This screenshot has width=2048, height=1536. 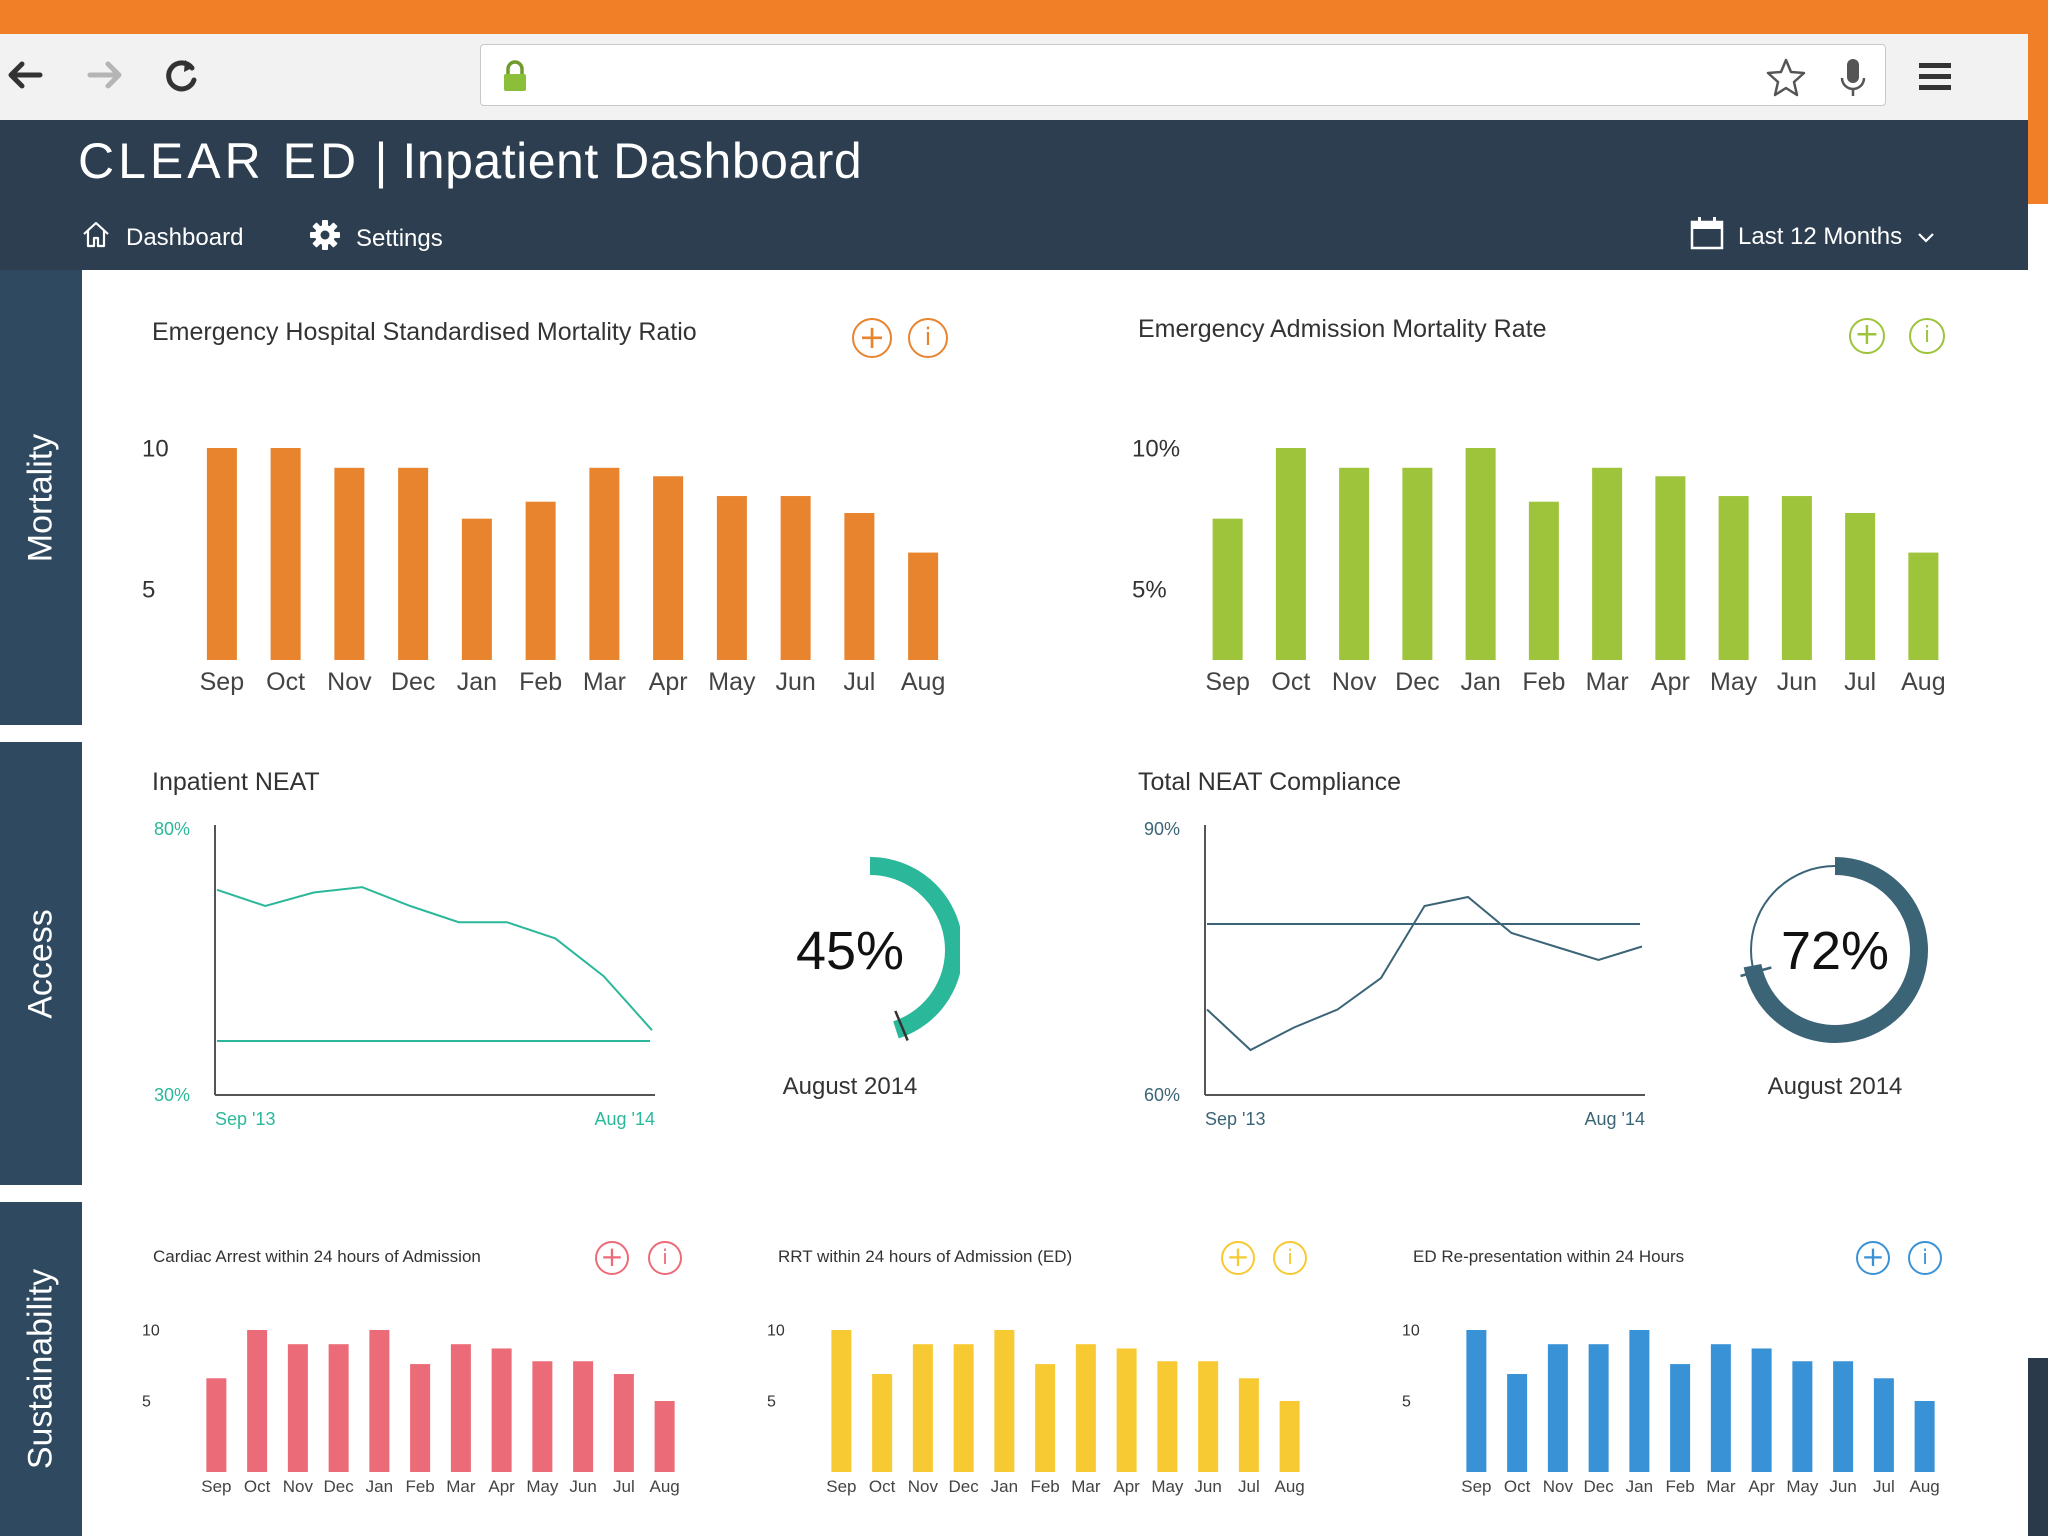 What do you see at coordinates (1867, 336) in the screenshot?
I see `admission-mortality-add-button: +` at bounding box center [1867, 336].